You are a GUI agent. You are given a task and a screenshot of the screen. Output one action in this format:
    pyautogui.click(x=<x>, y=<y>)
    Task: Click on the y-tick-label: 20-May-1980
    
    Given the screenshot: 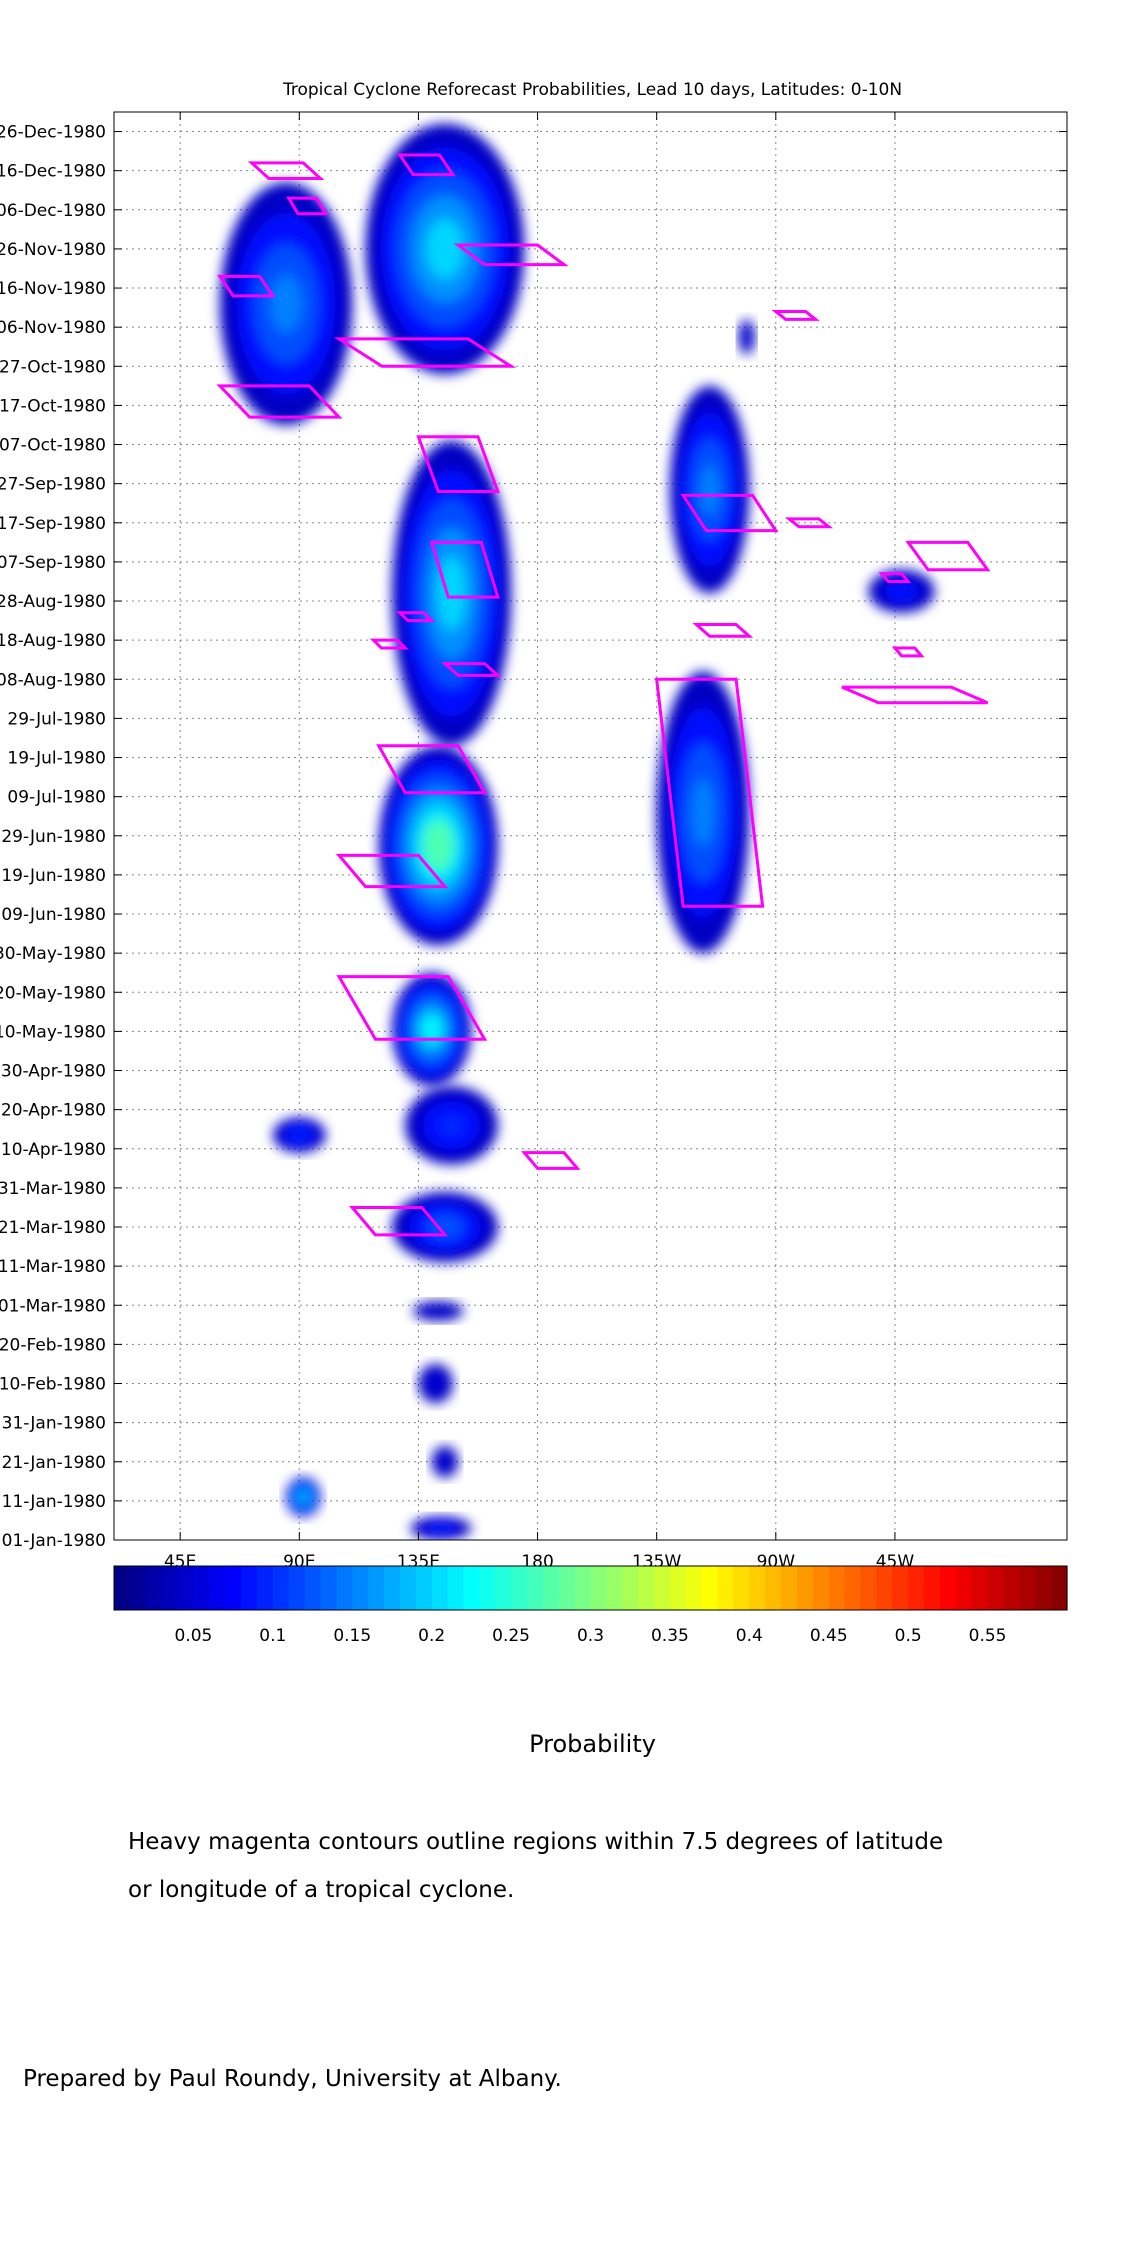 What is the action you would take?
    pyautogui.click(x=53, y=993)
    